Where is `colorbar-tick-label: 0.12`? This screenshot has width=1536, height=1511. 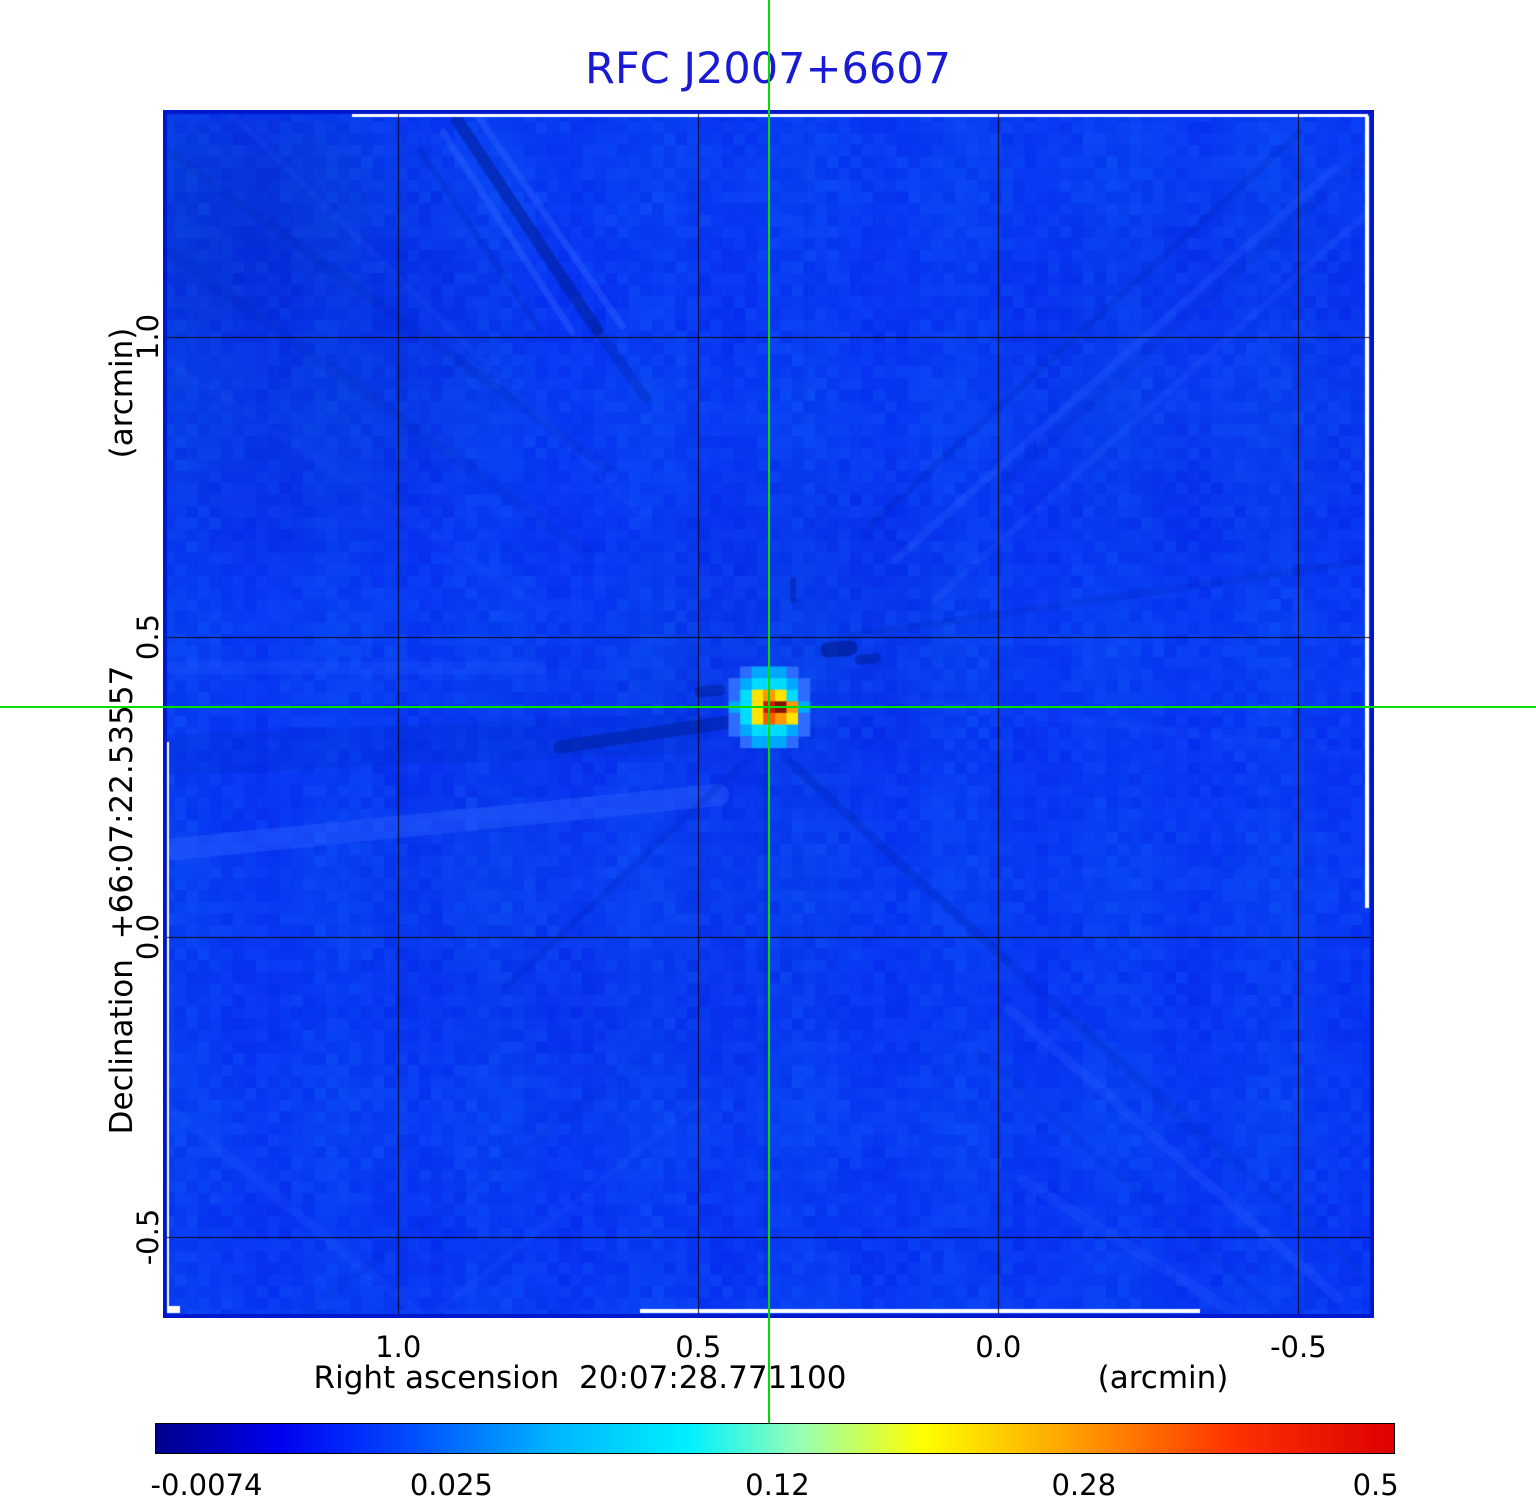 colorbar-tick-label: 0.12 is located at coordinates (777, 1485).